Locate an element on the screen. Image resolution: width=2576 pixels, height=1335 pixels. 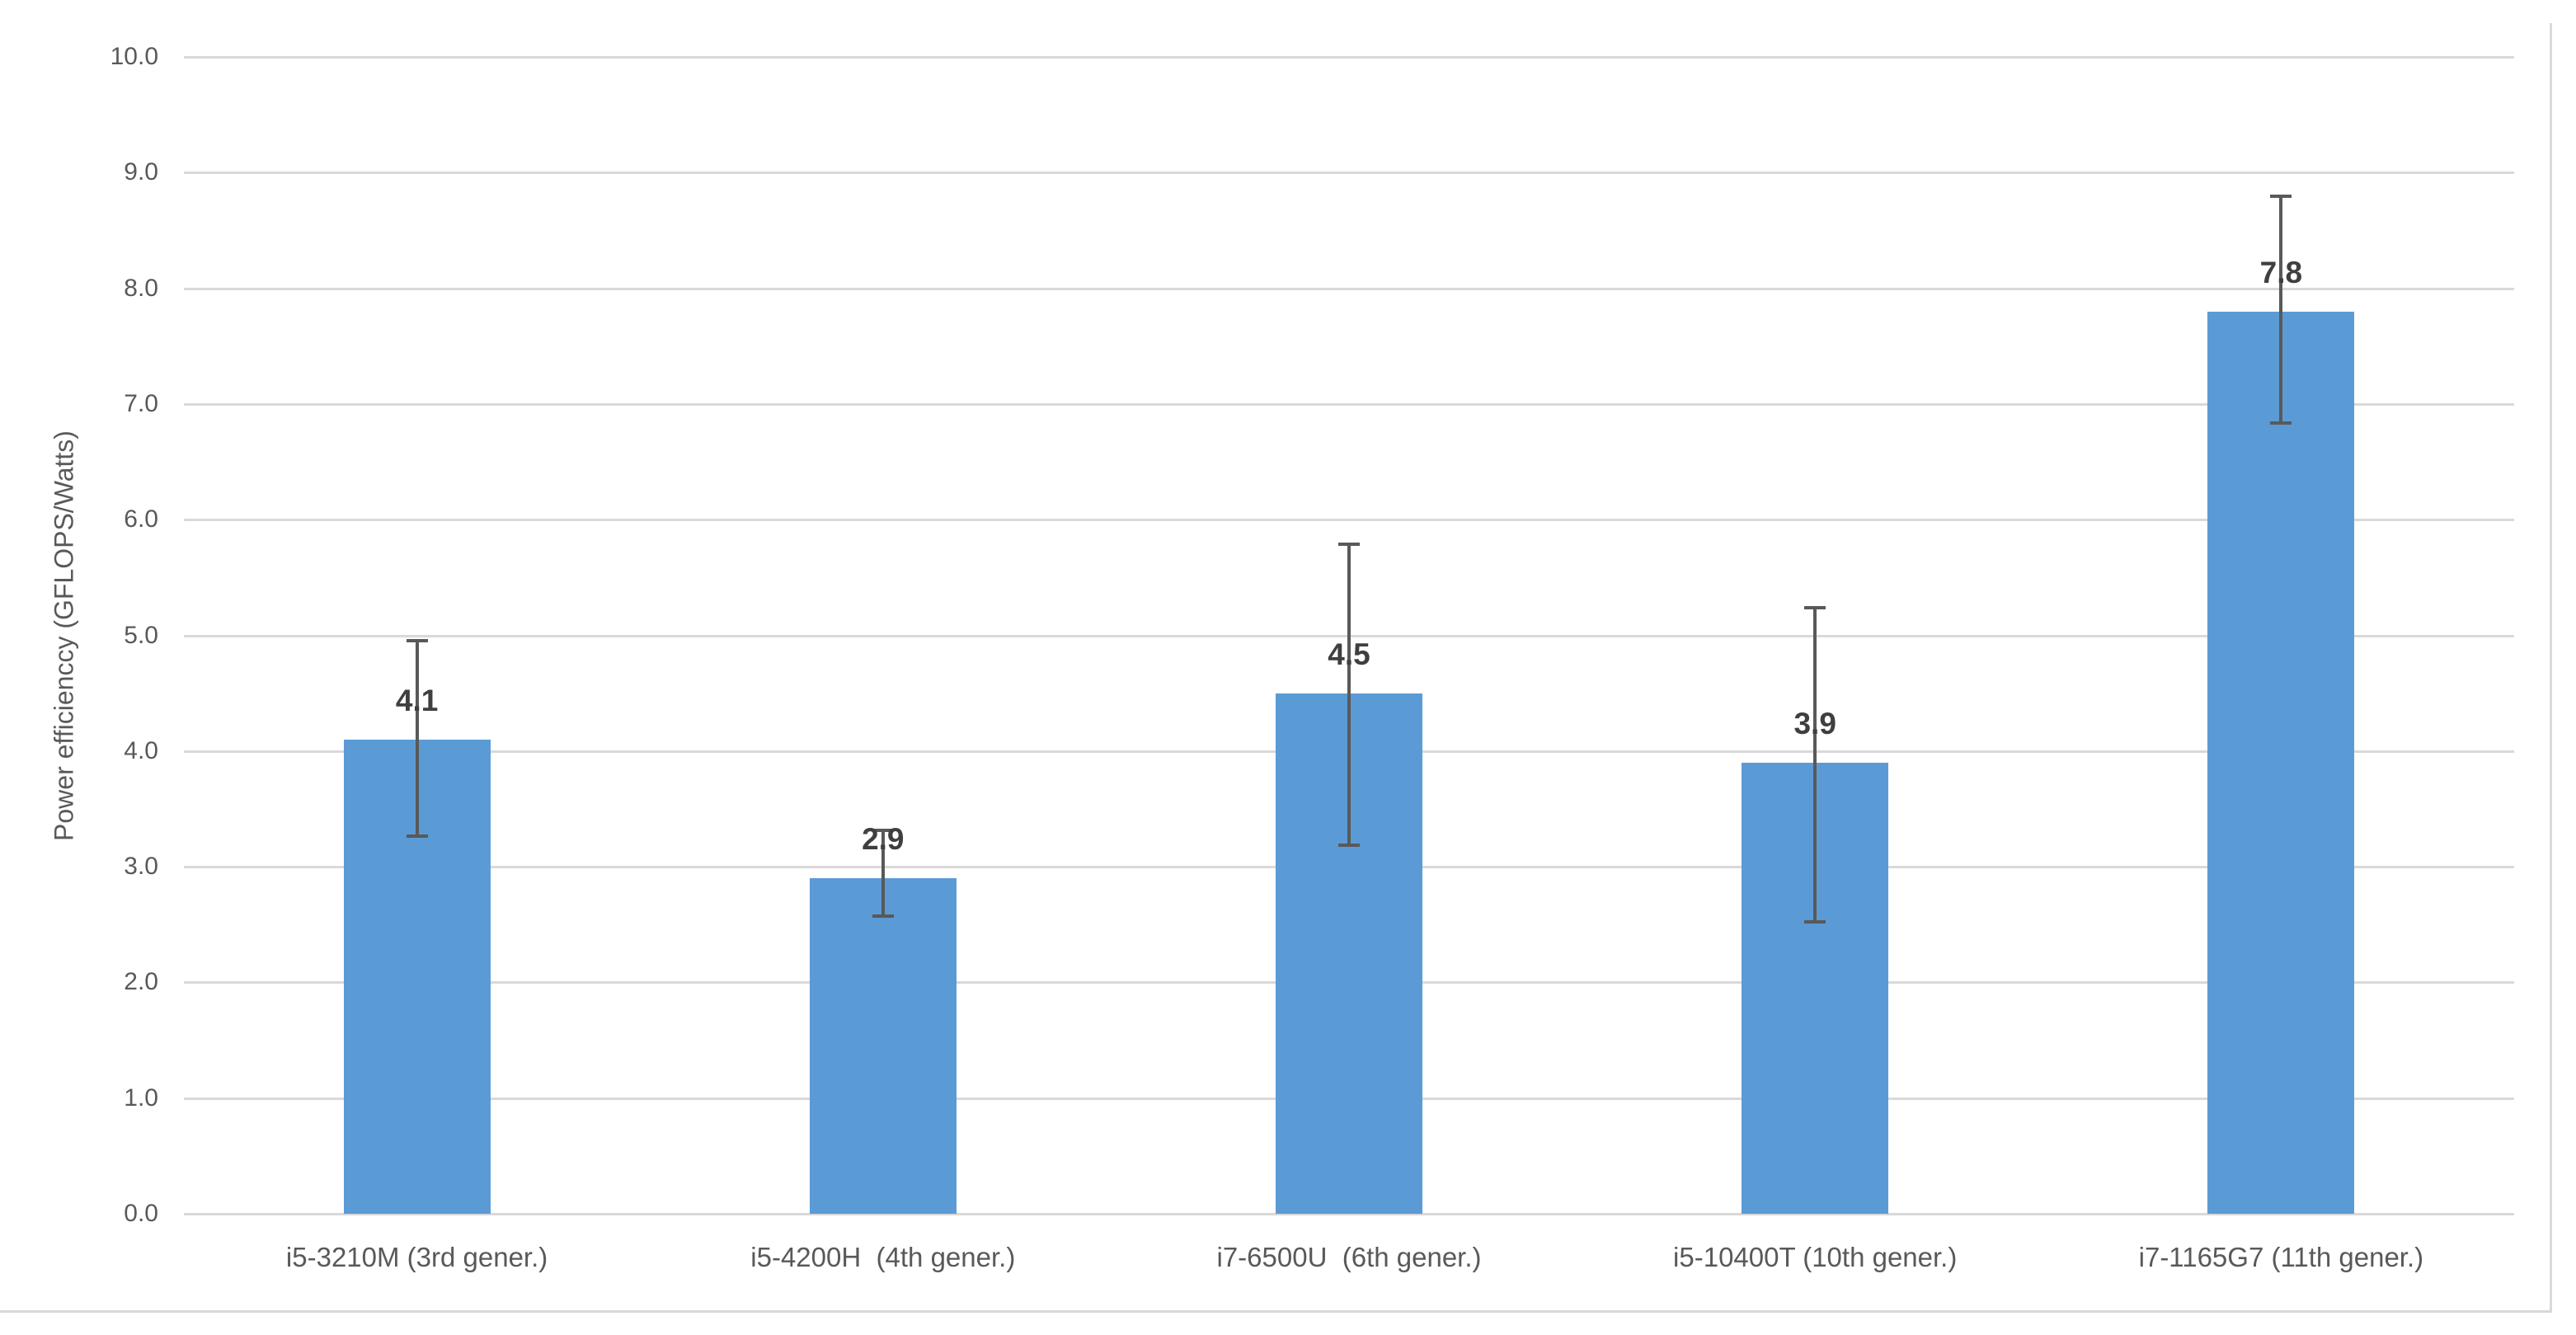
bar-value-label: 4.5 is located at coordinates (1349, 654).